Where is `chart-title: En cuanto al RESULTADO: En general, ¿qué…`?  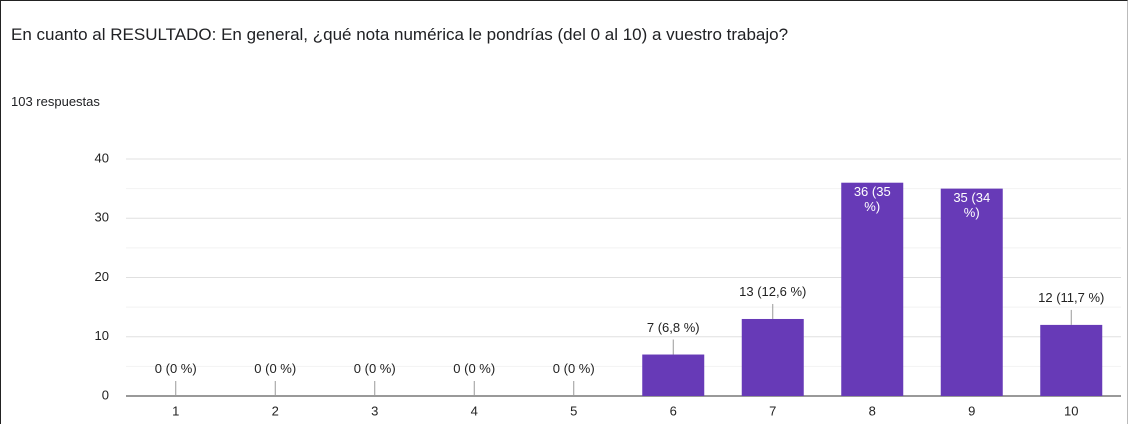
chart-title: En cuanto al RESULTADO: En general, ¿qué… is located at coordinates (400, 34).